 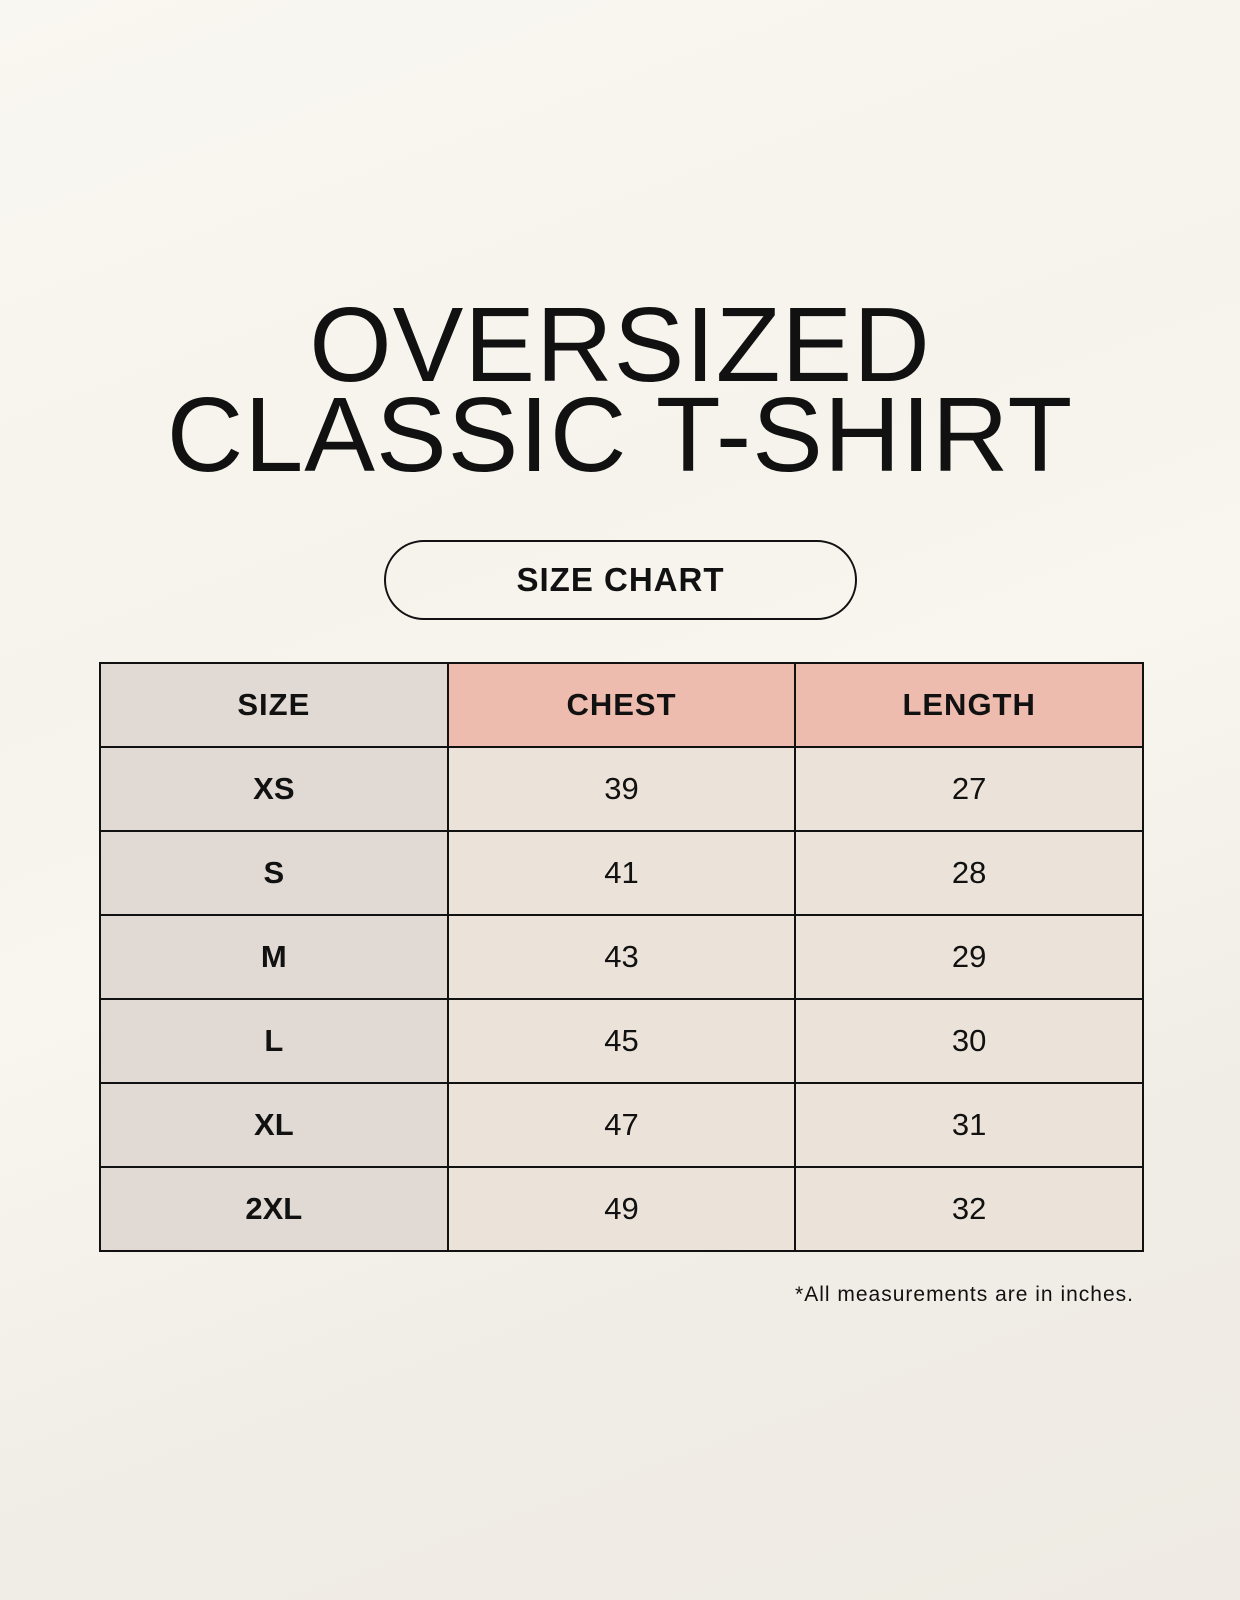 I want to click on cell-size: 2XL, so click(x=274, y=1209).